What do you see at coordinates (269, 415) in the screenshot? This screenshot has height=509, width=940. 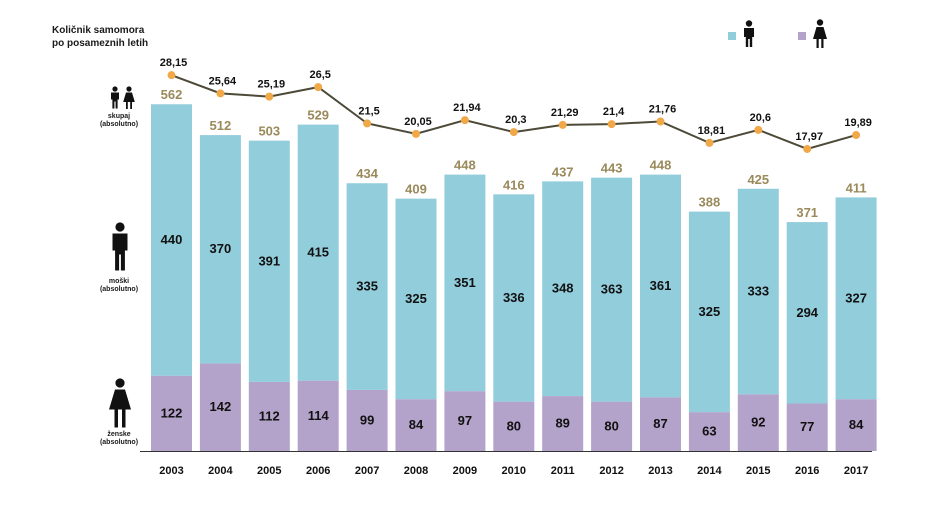 I see `label-women-2005: 112` at bounding box center [269, 415].